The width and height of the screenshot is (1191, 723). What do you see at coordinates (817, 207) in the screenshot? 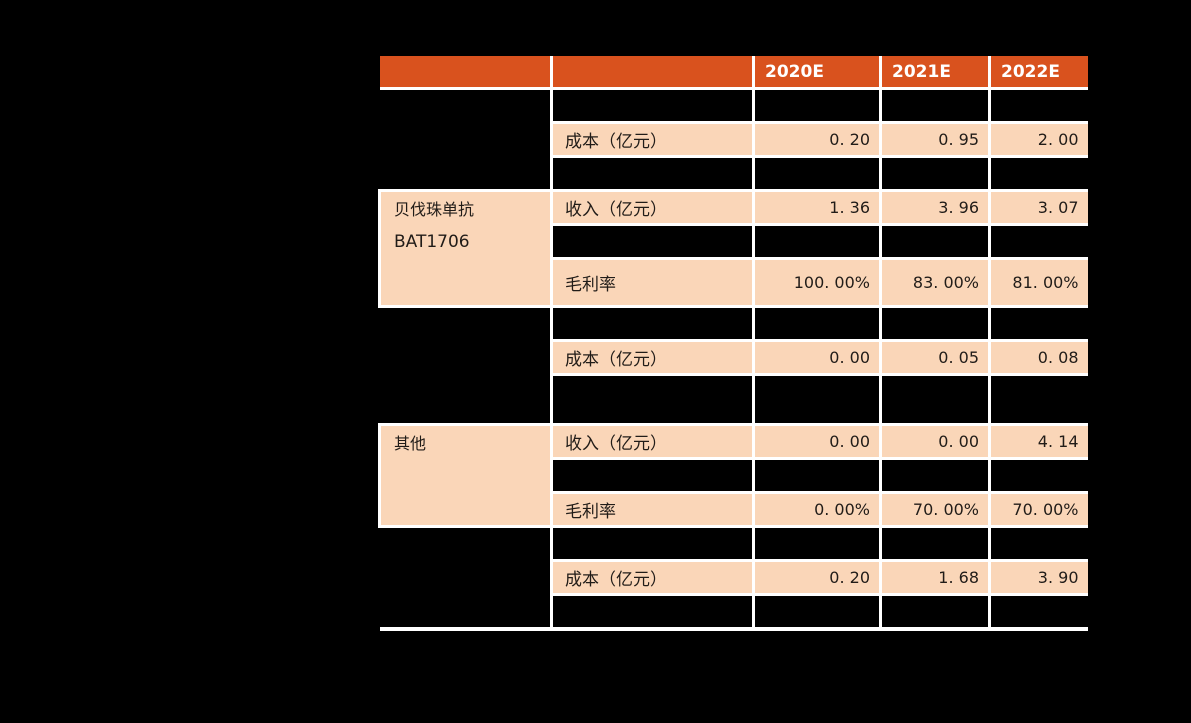
I see `value-2020e: 1. 36` at bounding box center [817, 207].